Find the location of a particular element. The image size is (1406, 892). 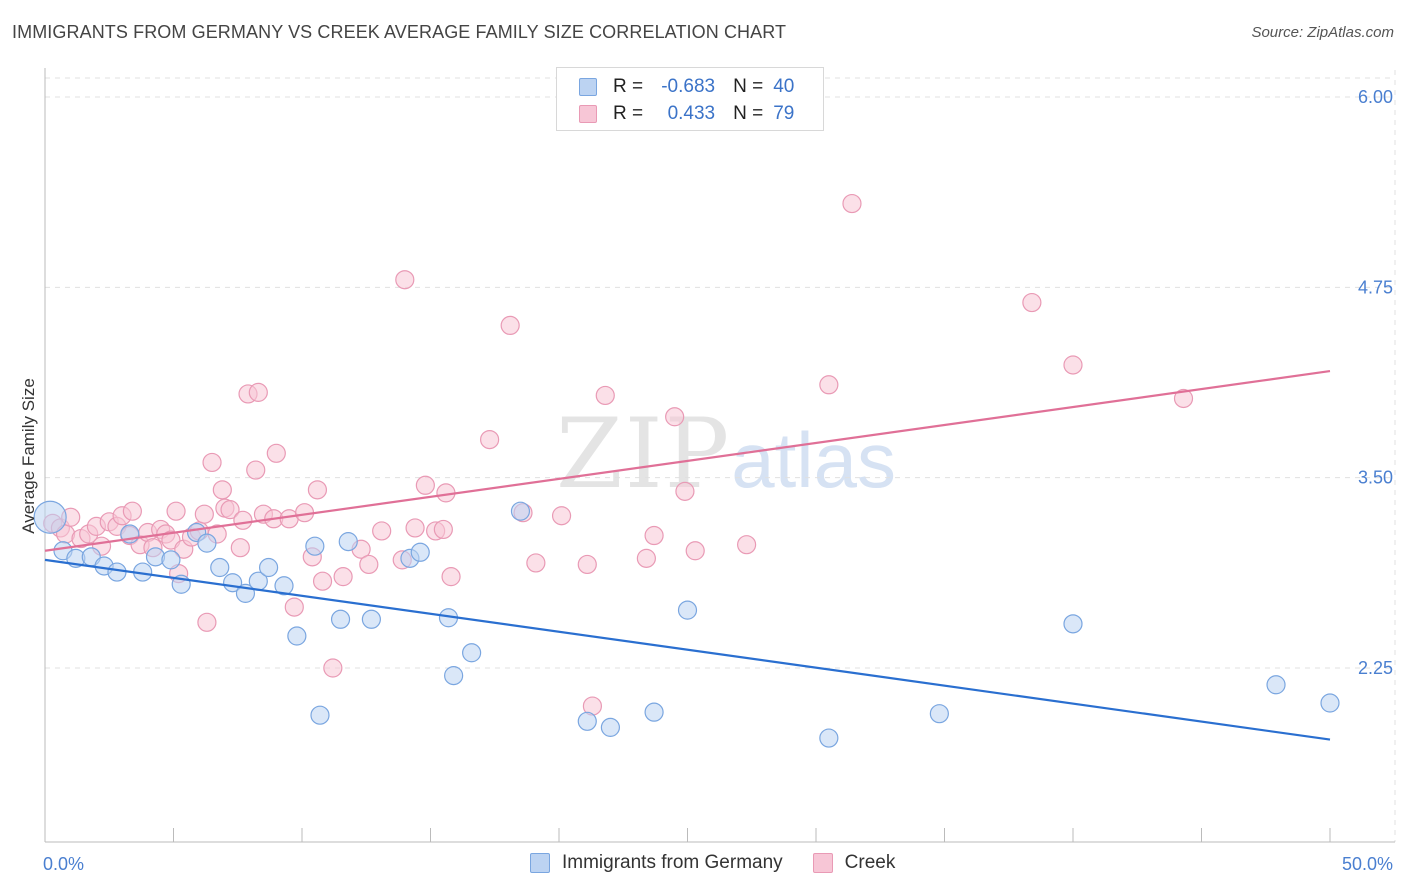

x-tick-label-max: 50.0% is located at coordinates (1367, 864).